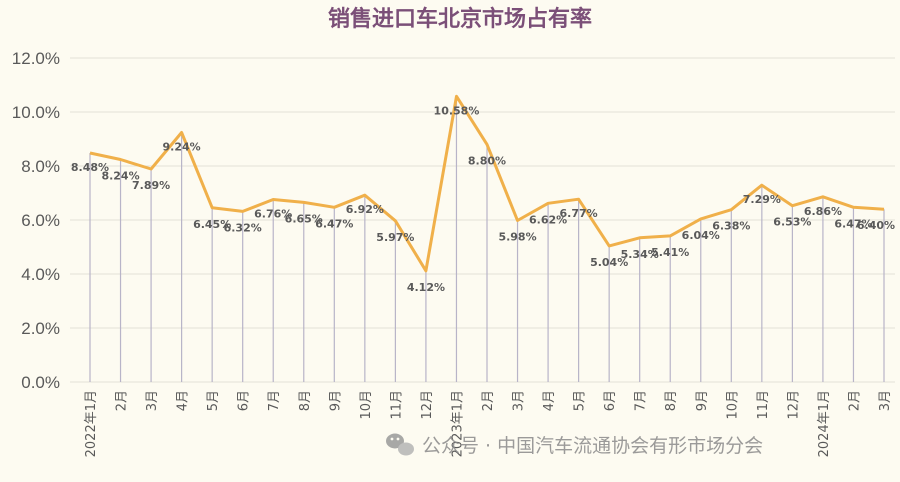  I want to click on data-label: 5.98%, so click(517, 237).